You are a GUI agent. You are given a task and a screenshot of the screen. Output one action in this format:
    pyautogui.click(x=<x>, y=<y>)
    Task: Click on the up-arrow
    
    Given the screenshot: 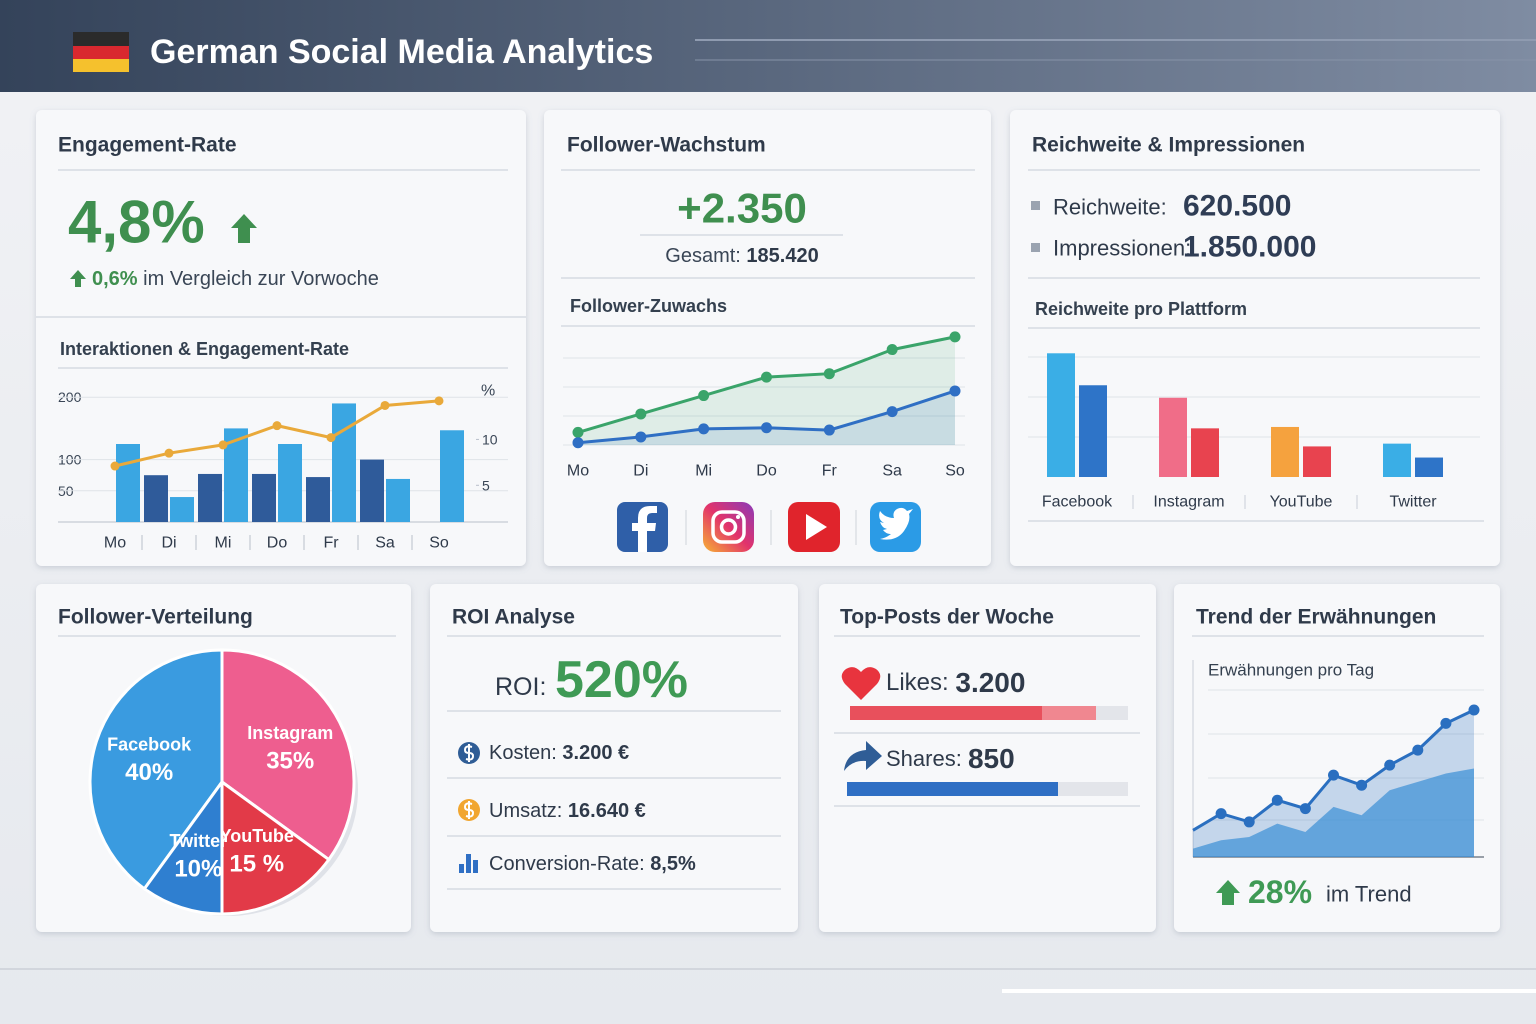 What is the action you would take?
    pyautogui.click(x=1228, y=892)
    